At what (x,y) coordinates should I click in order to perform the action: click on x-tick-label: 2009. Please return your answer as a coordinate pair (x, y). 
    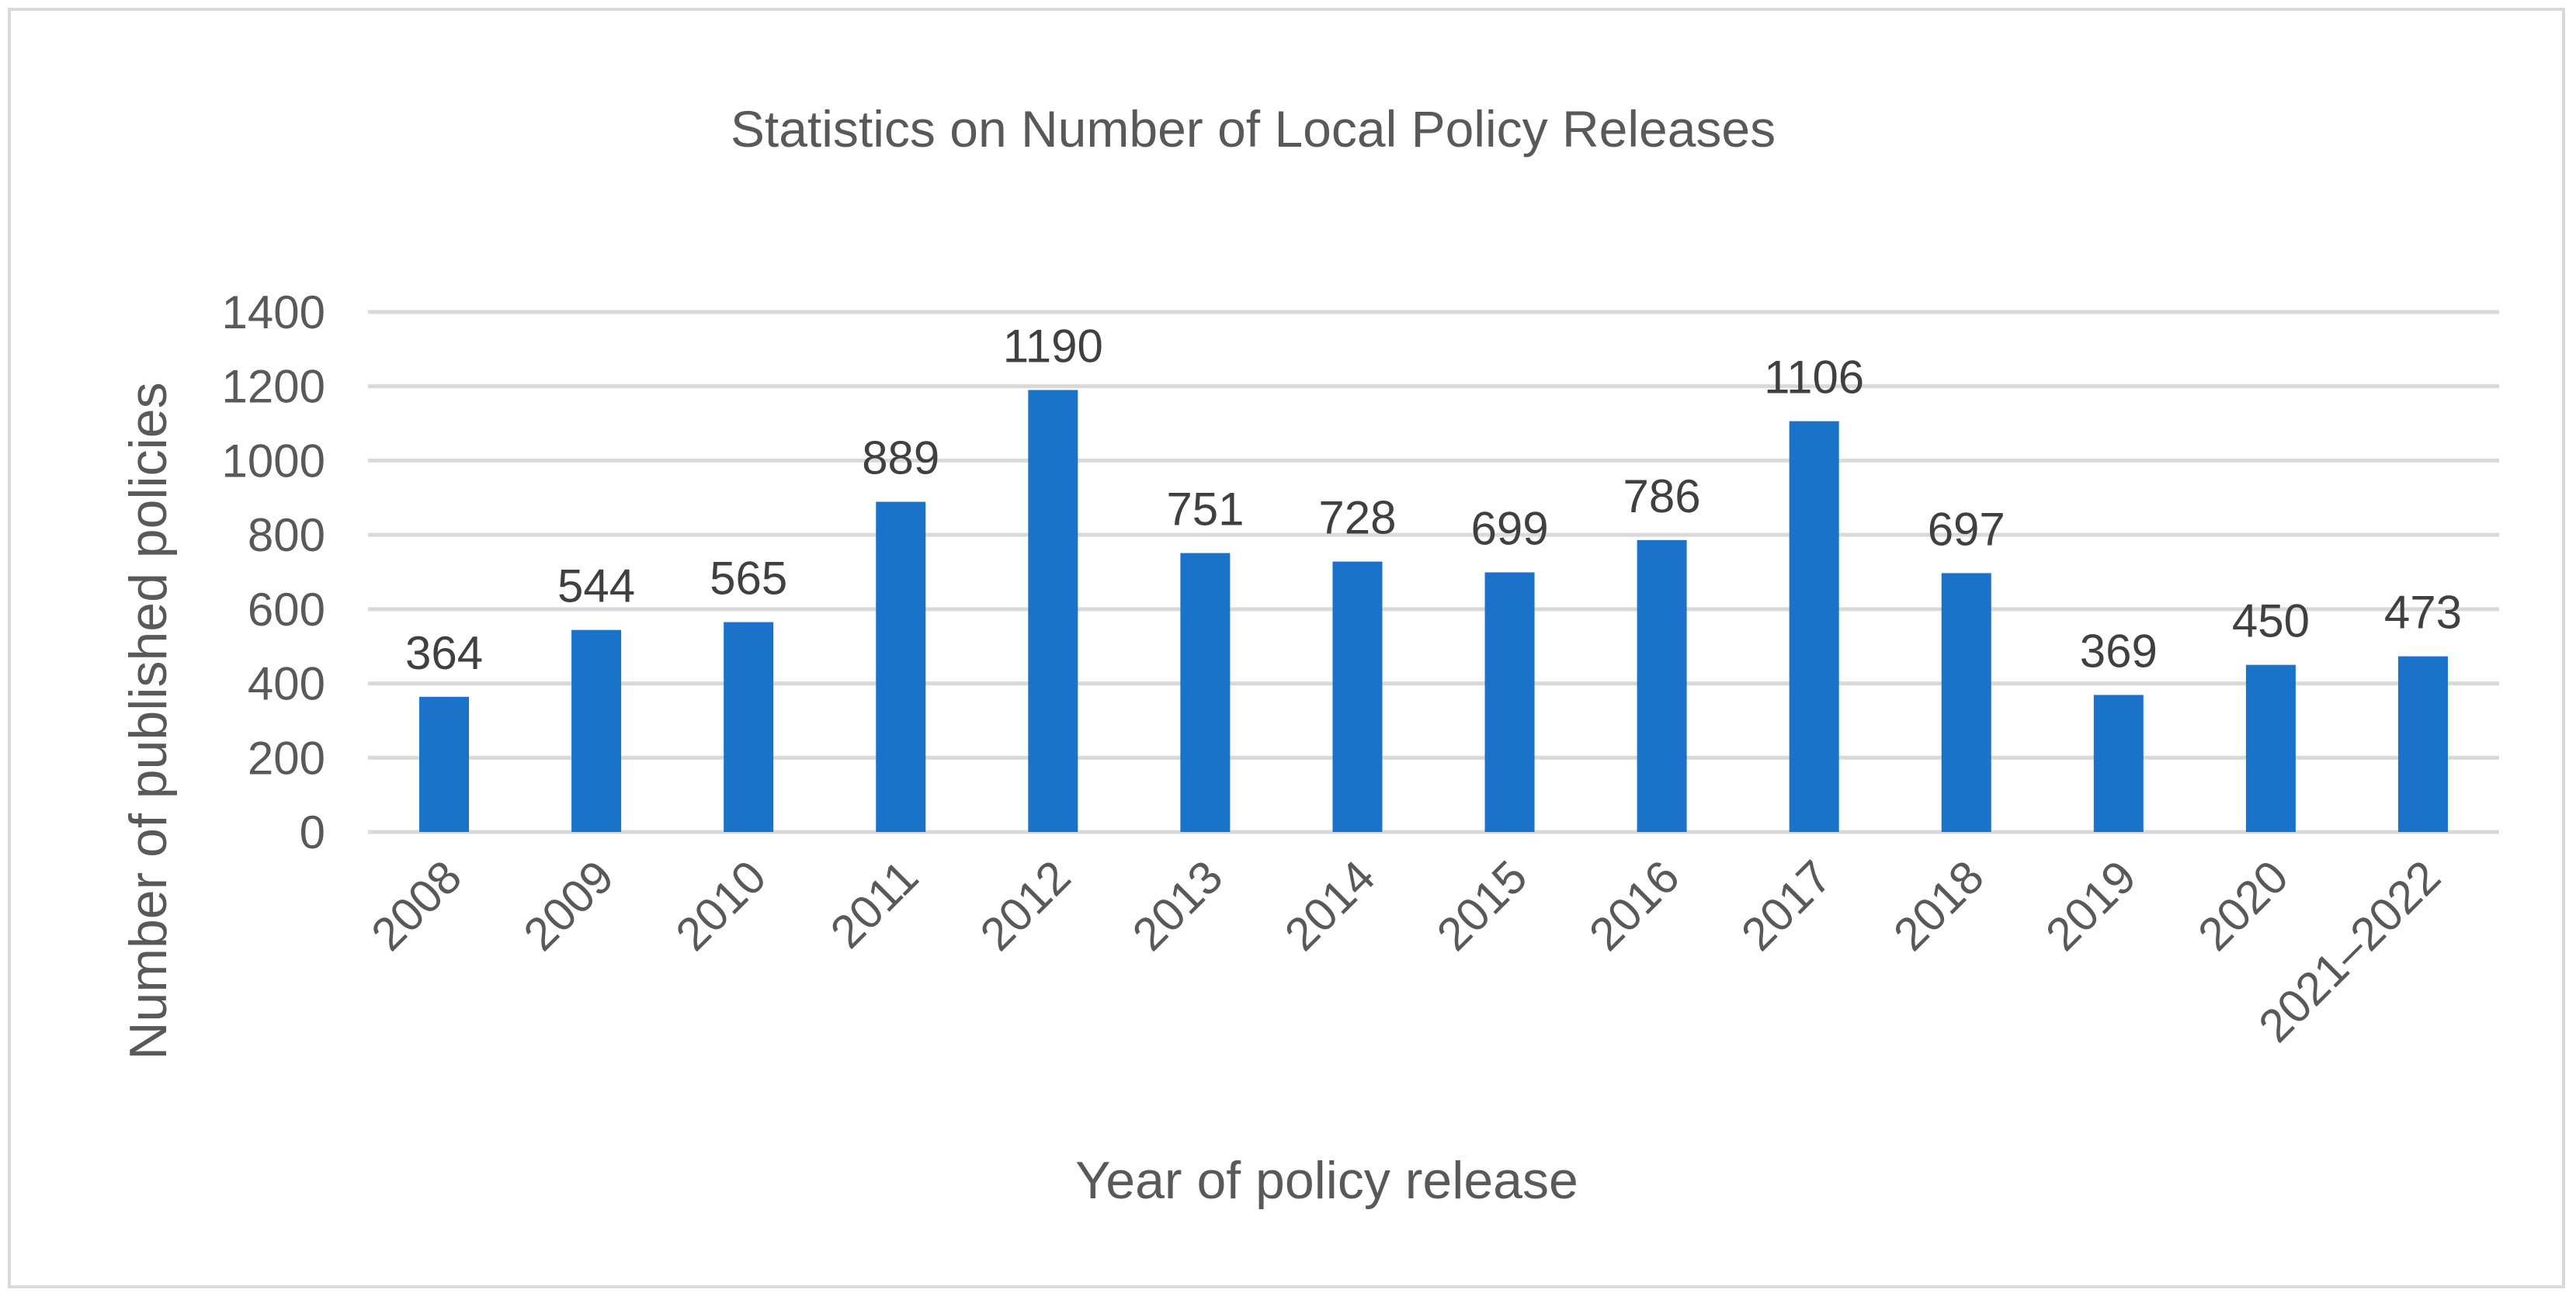
    Looking at the image, I should click on (569, 906).